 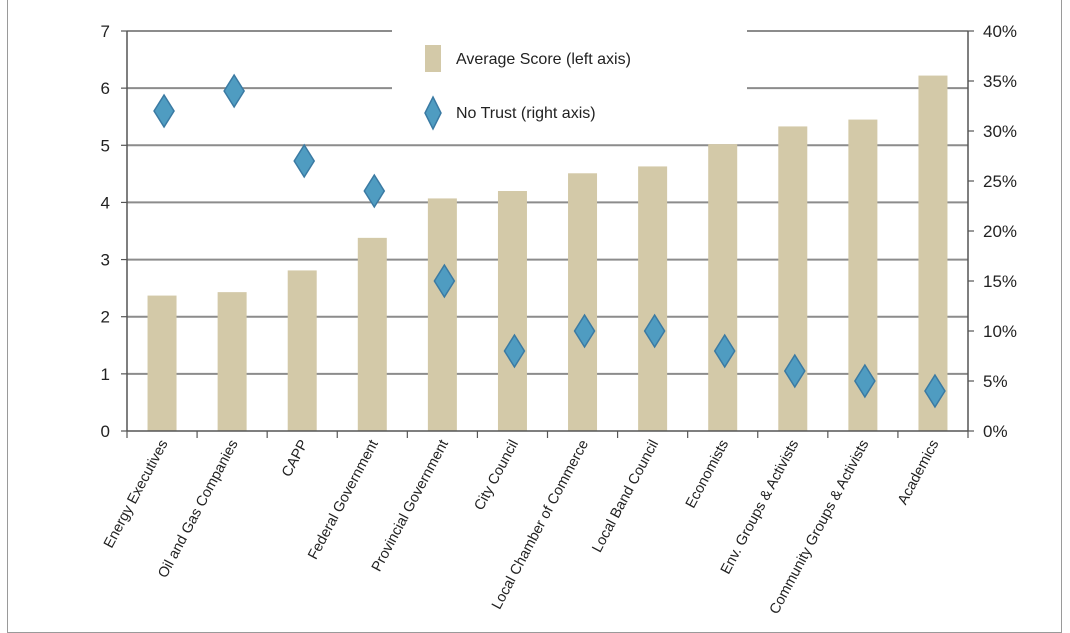 I want to click on category-label: Oil and Gas Companies, so click(x=198, y=508).